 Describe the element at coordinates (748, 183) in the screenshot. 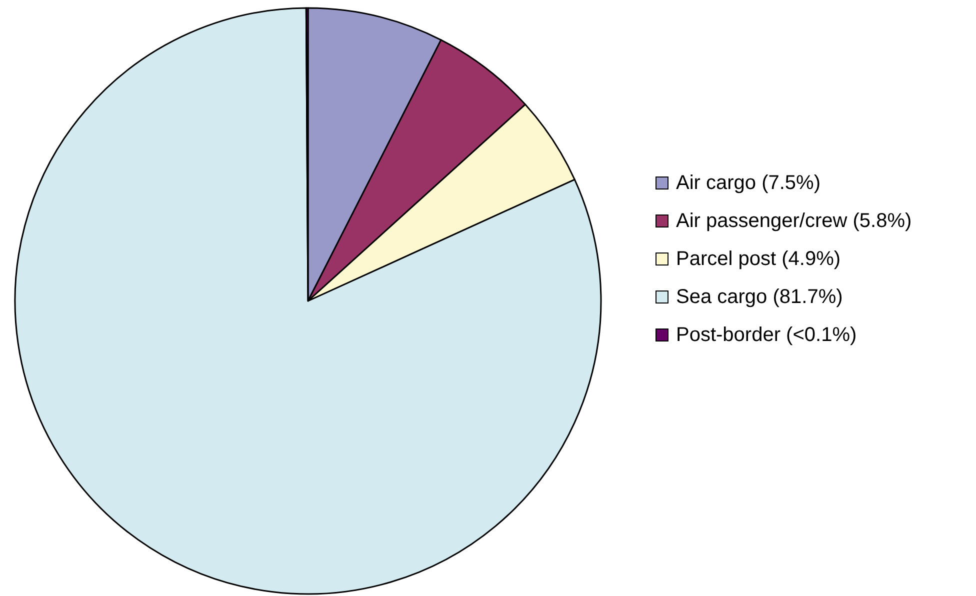

I see `legend-label: Air cargo (7.5%)` at that location.